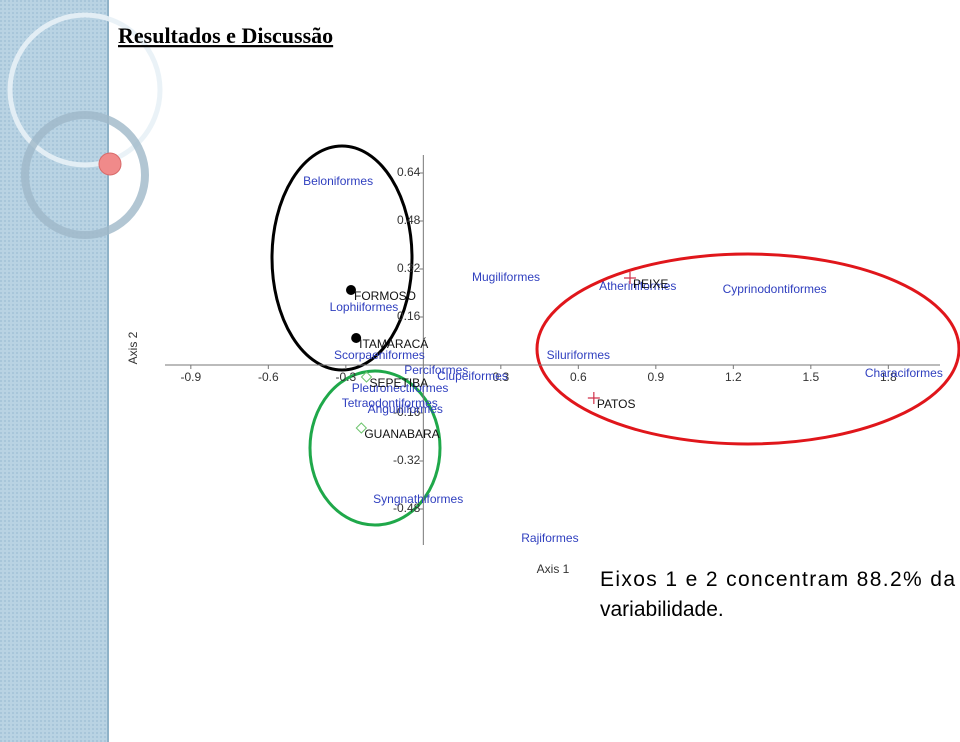 The height and width of the screenshot is (742, 960). What do you see at coordinates (777, 579) in the screenshot?
I see `caption-text: Eixos 1 e 2 concentram 88.2% da` at bounding box center [777, 579].